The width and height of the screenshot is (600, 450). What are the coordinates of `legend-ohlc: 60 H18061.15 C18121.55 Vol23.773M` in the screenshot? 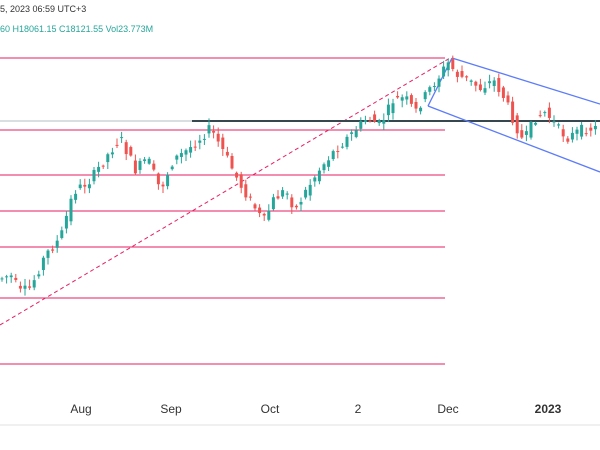 It's located at (77, 29).